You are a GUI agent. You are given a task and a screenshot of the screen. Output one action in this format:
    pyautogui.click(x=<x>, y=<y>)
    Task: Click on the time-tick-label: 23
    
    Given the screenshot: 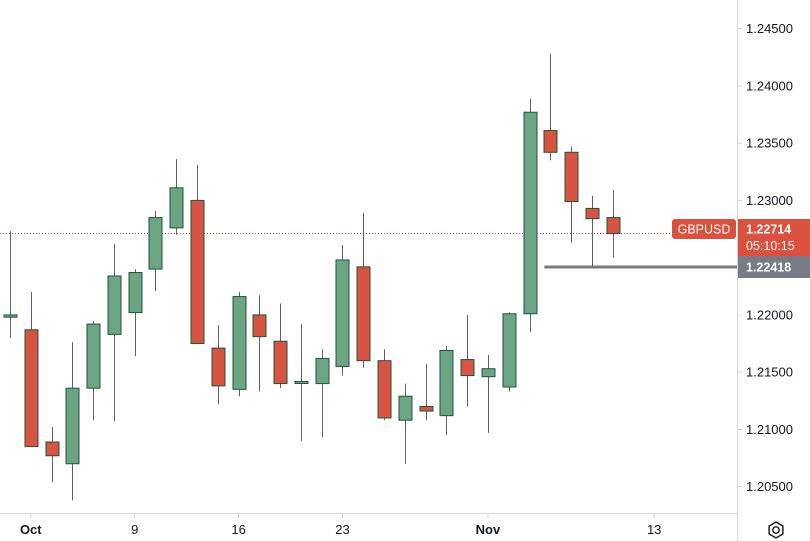 What is the action you would take?
    pyautogui.click(x=342, y=529)
    